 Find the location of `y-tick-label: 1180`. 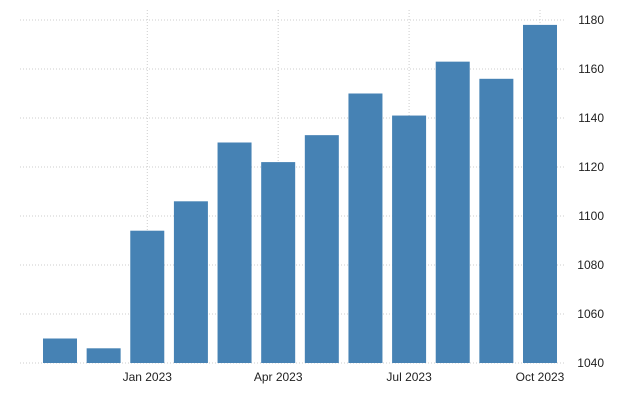

y-tick-label: 1180 is located at coordinates (591, 20).